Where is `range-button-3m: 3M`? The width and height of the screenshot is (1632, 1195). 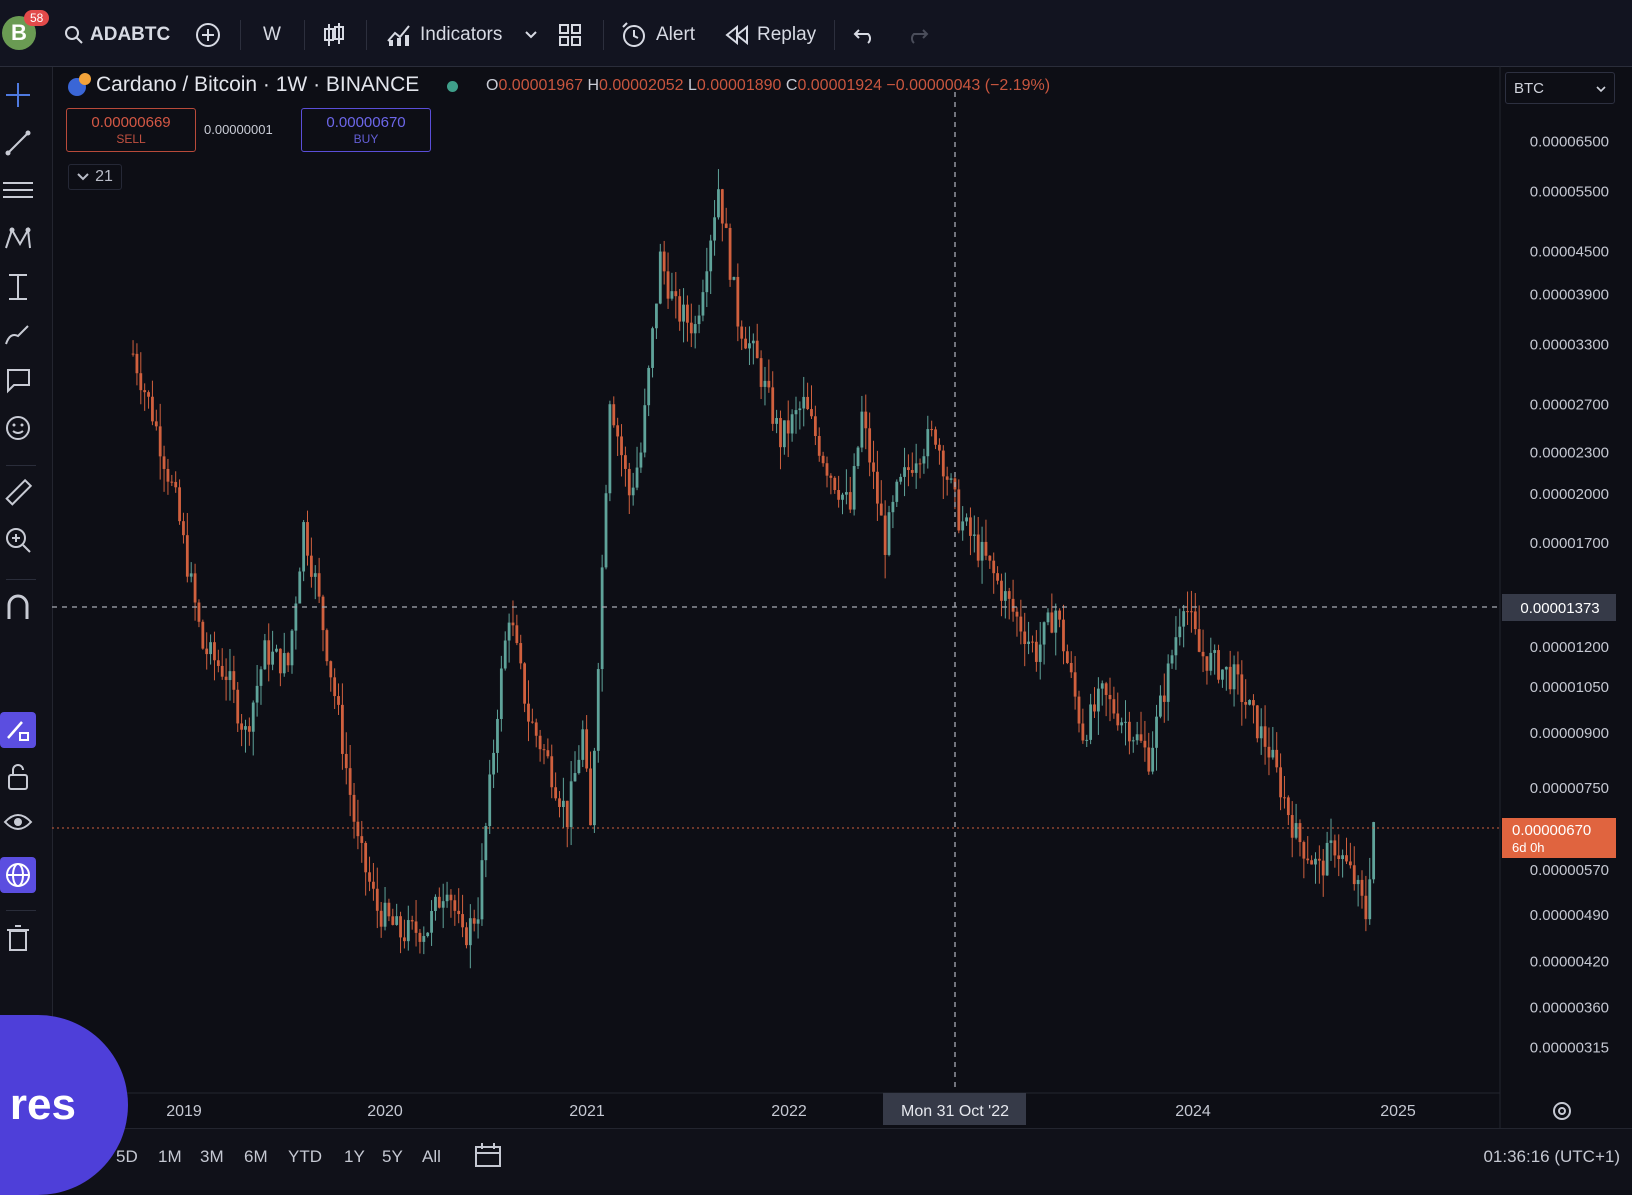
range-button-3m: 3M is located at coordinates (212, 1156).